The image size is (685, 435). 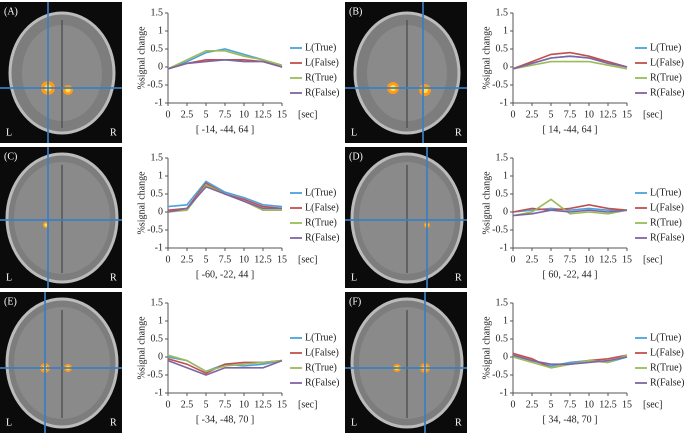 I want to click on x-axis-title: [ 60, -22, 44 ], so click(x=570, y=274).